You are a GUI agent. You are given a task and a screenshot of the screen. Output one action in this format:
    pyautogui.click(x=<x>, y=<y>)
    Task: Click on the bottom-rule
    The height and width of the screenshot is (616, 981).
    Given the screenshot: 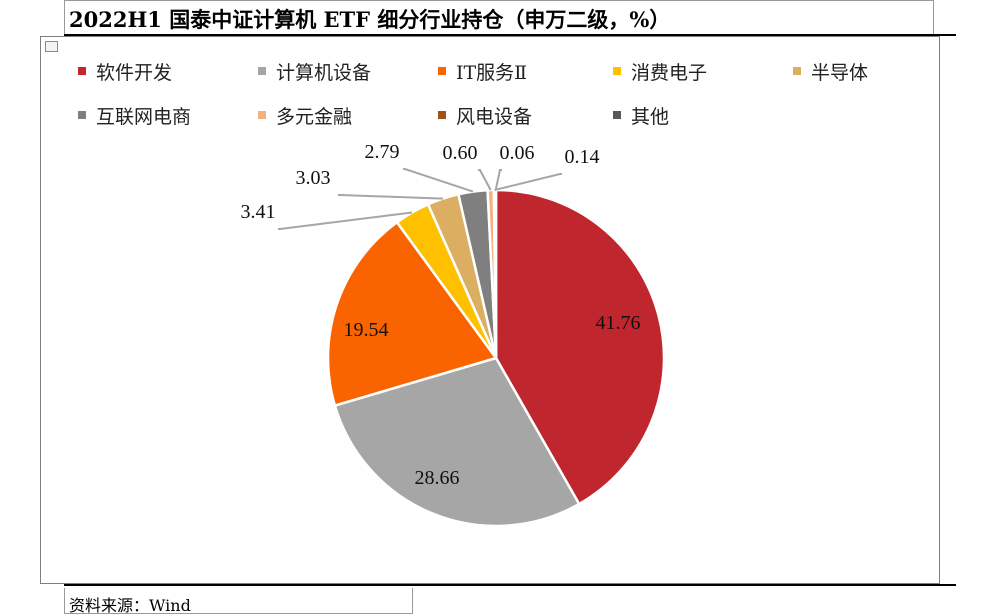 What is the action you would take?
    pyautogui.click(x=510, y=585)
    